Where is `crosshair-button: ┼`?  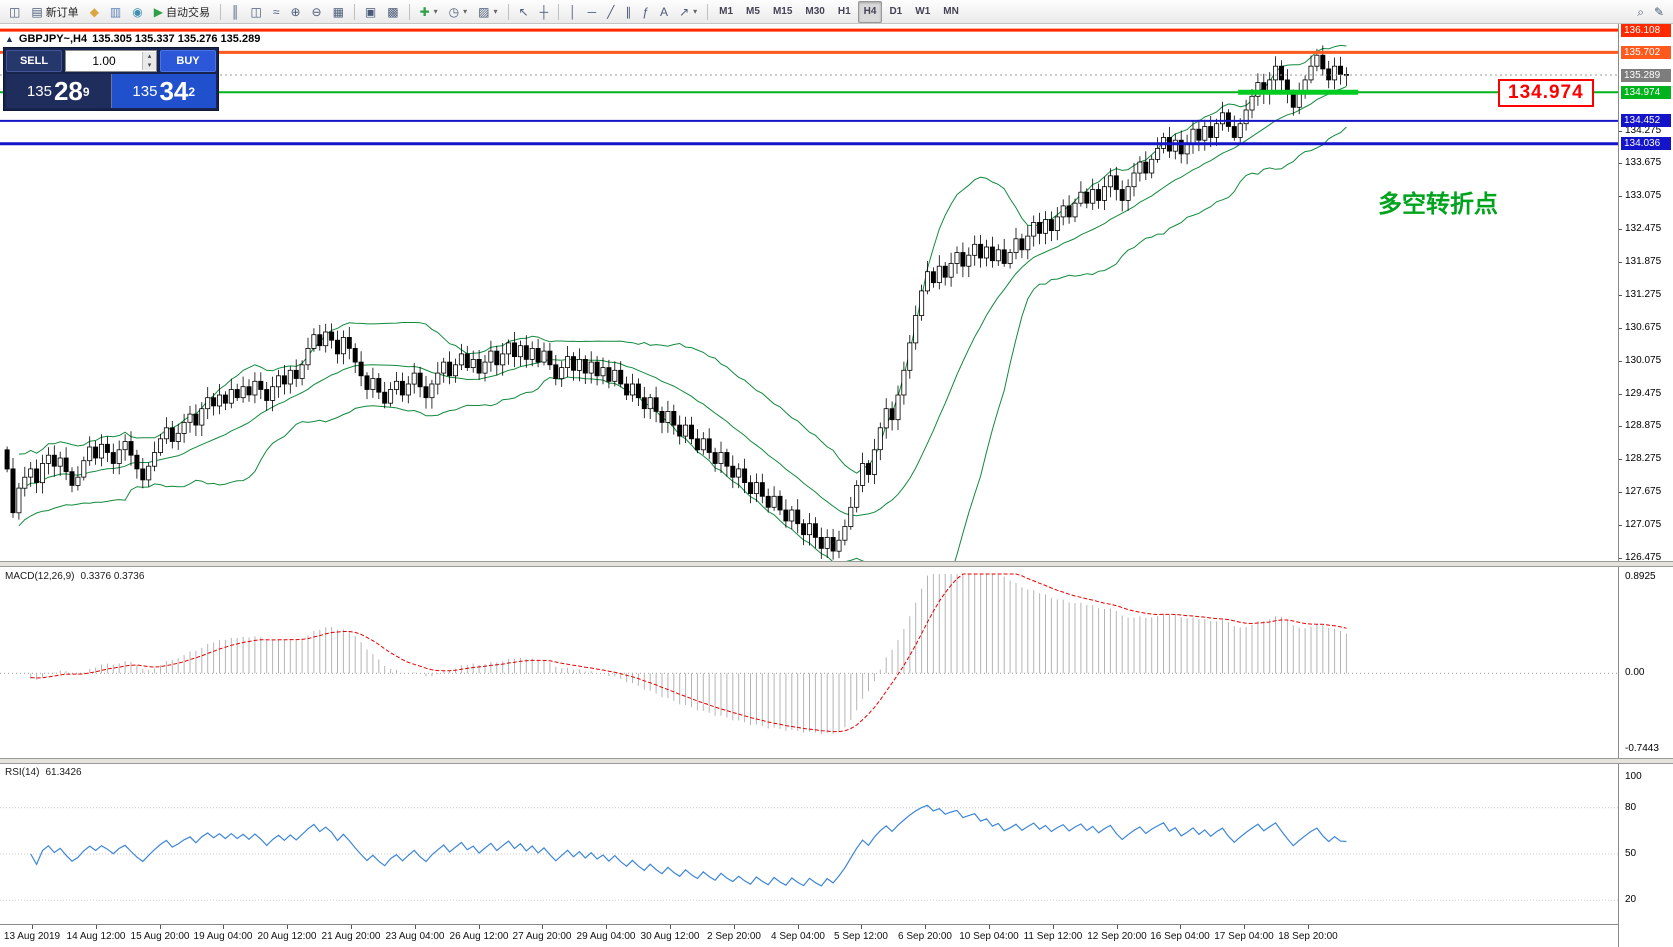 crosshair-button: ┼ is located at coordinates (544, 12).